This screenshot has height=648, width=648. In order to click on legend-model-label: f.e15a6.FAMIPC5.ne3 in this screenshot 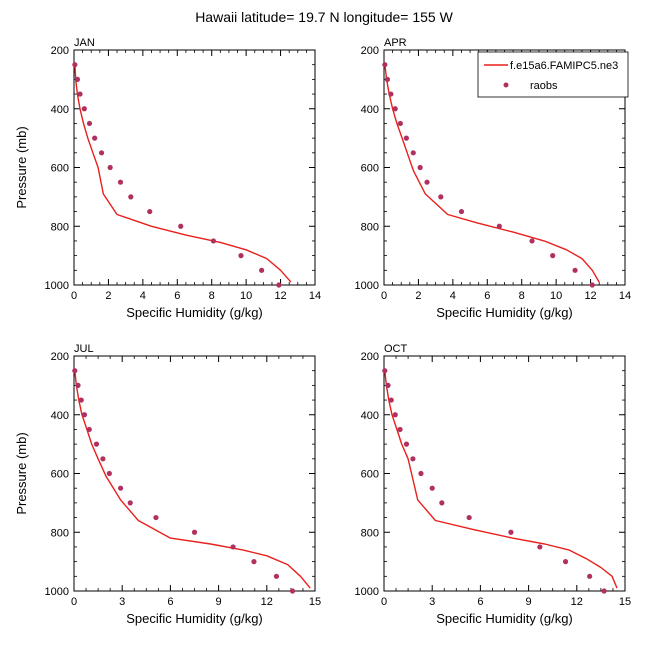, I will do `click(564, 66)`.